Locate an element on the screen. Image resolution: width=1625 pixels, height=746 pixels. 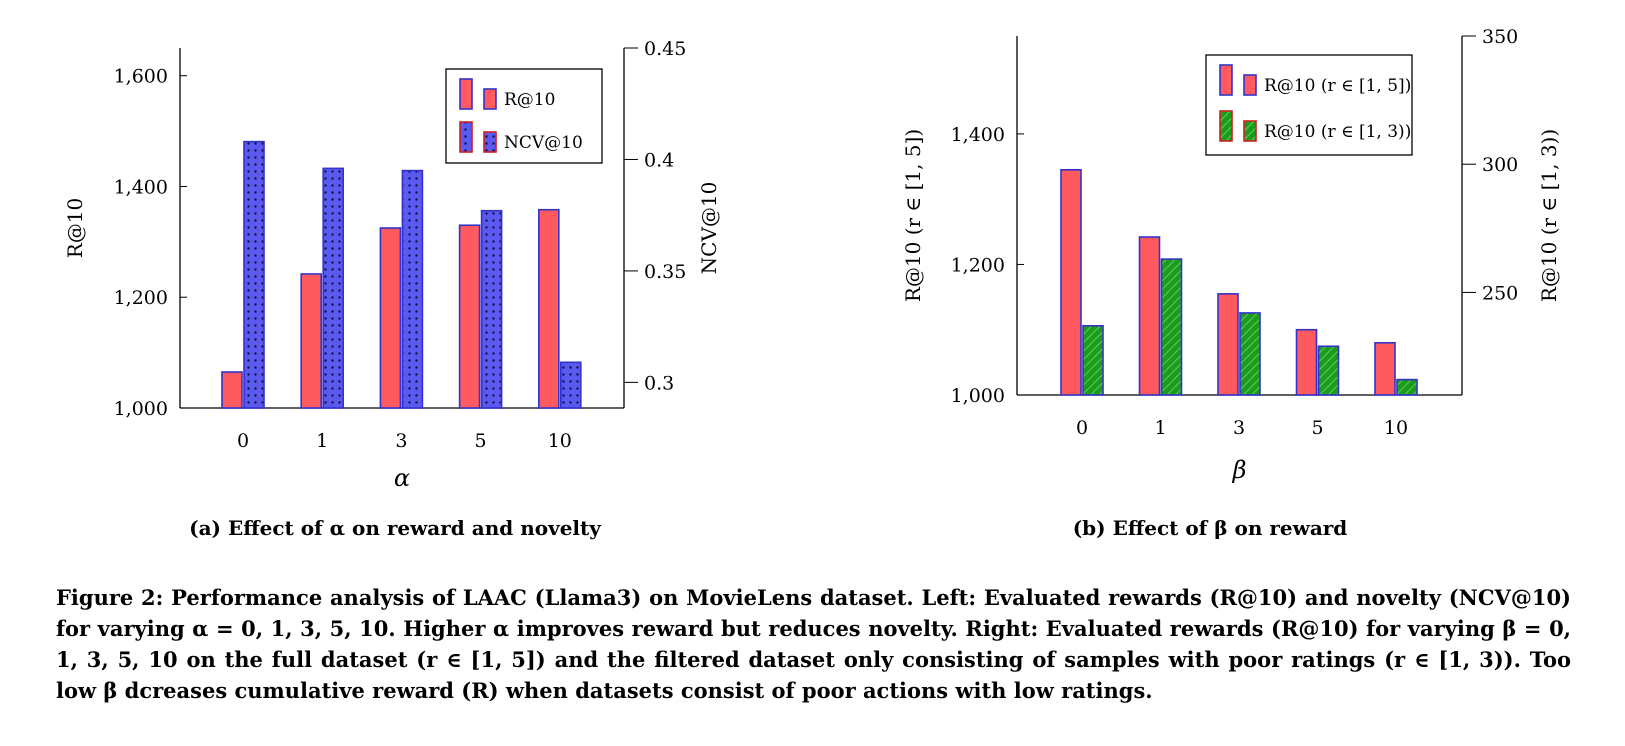
legend-box is located at coordinates (1309, 105).